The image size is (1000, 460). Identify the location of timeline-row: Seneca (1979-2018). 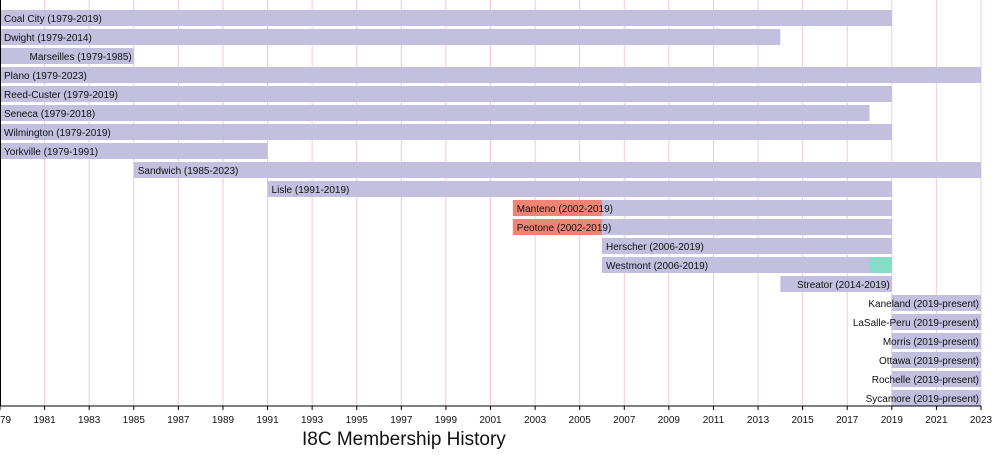
(435, 113).